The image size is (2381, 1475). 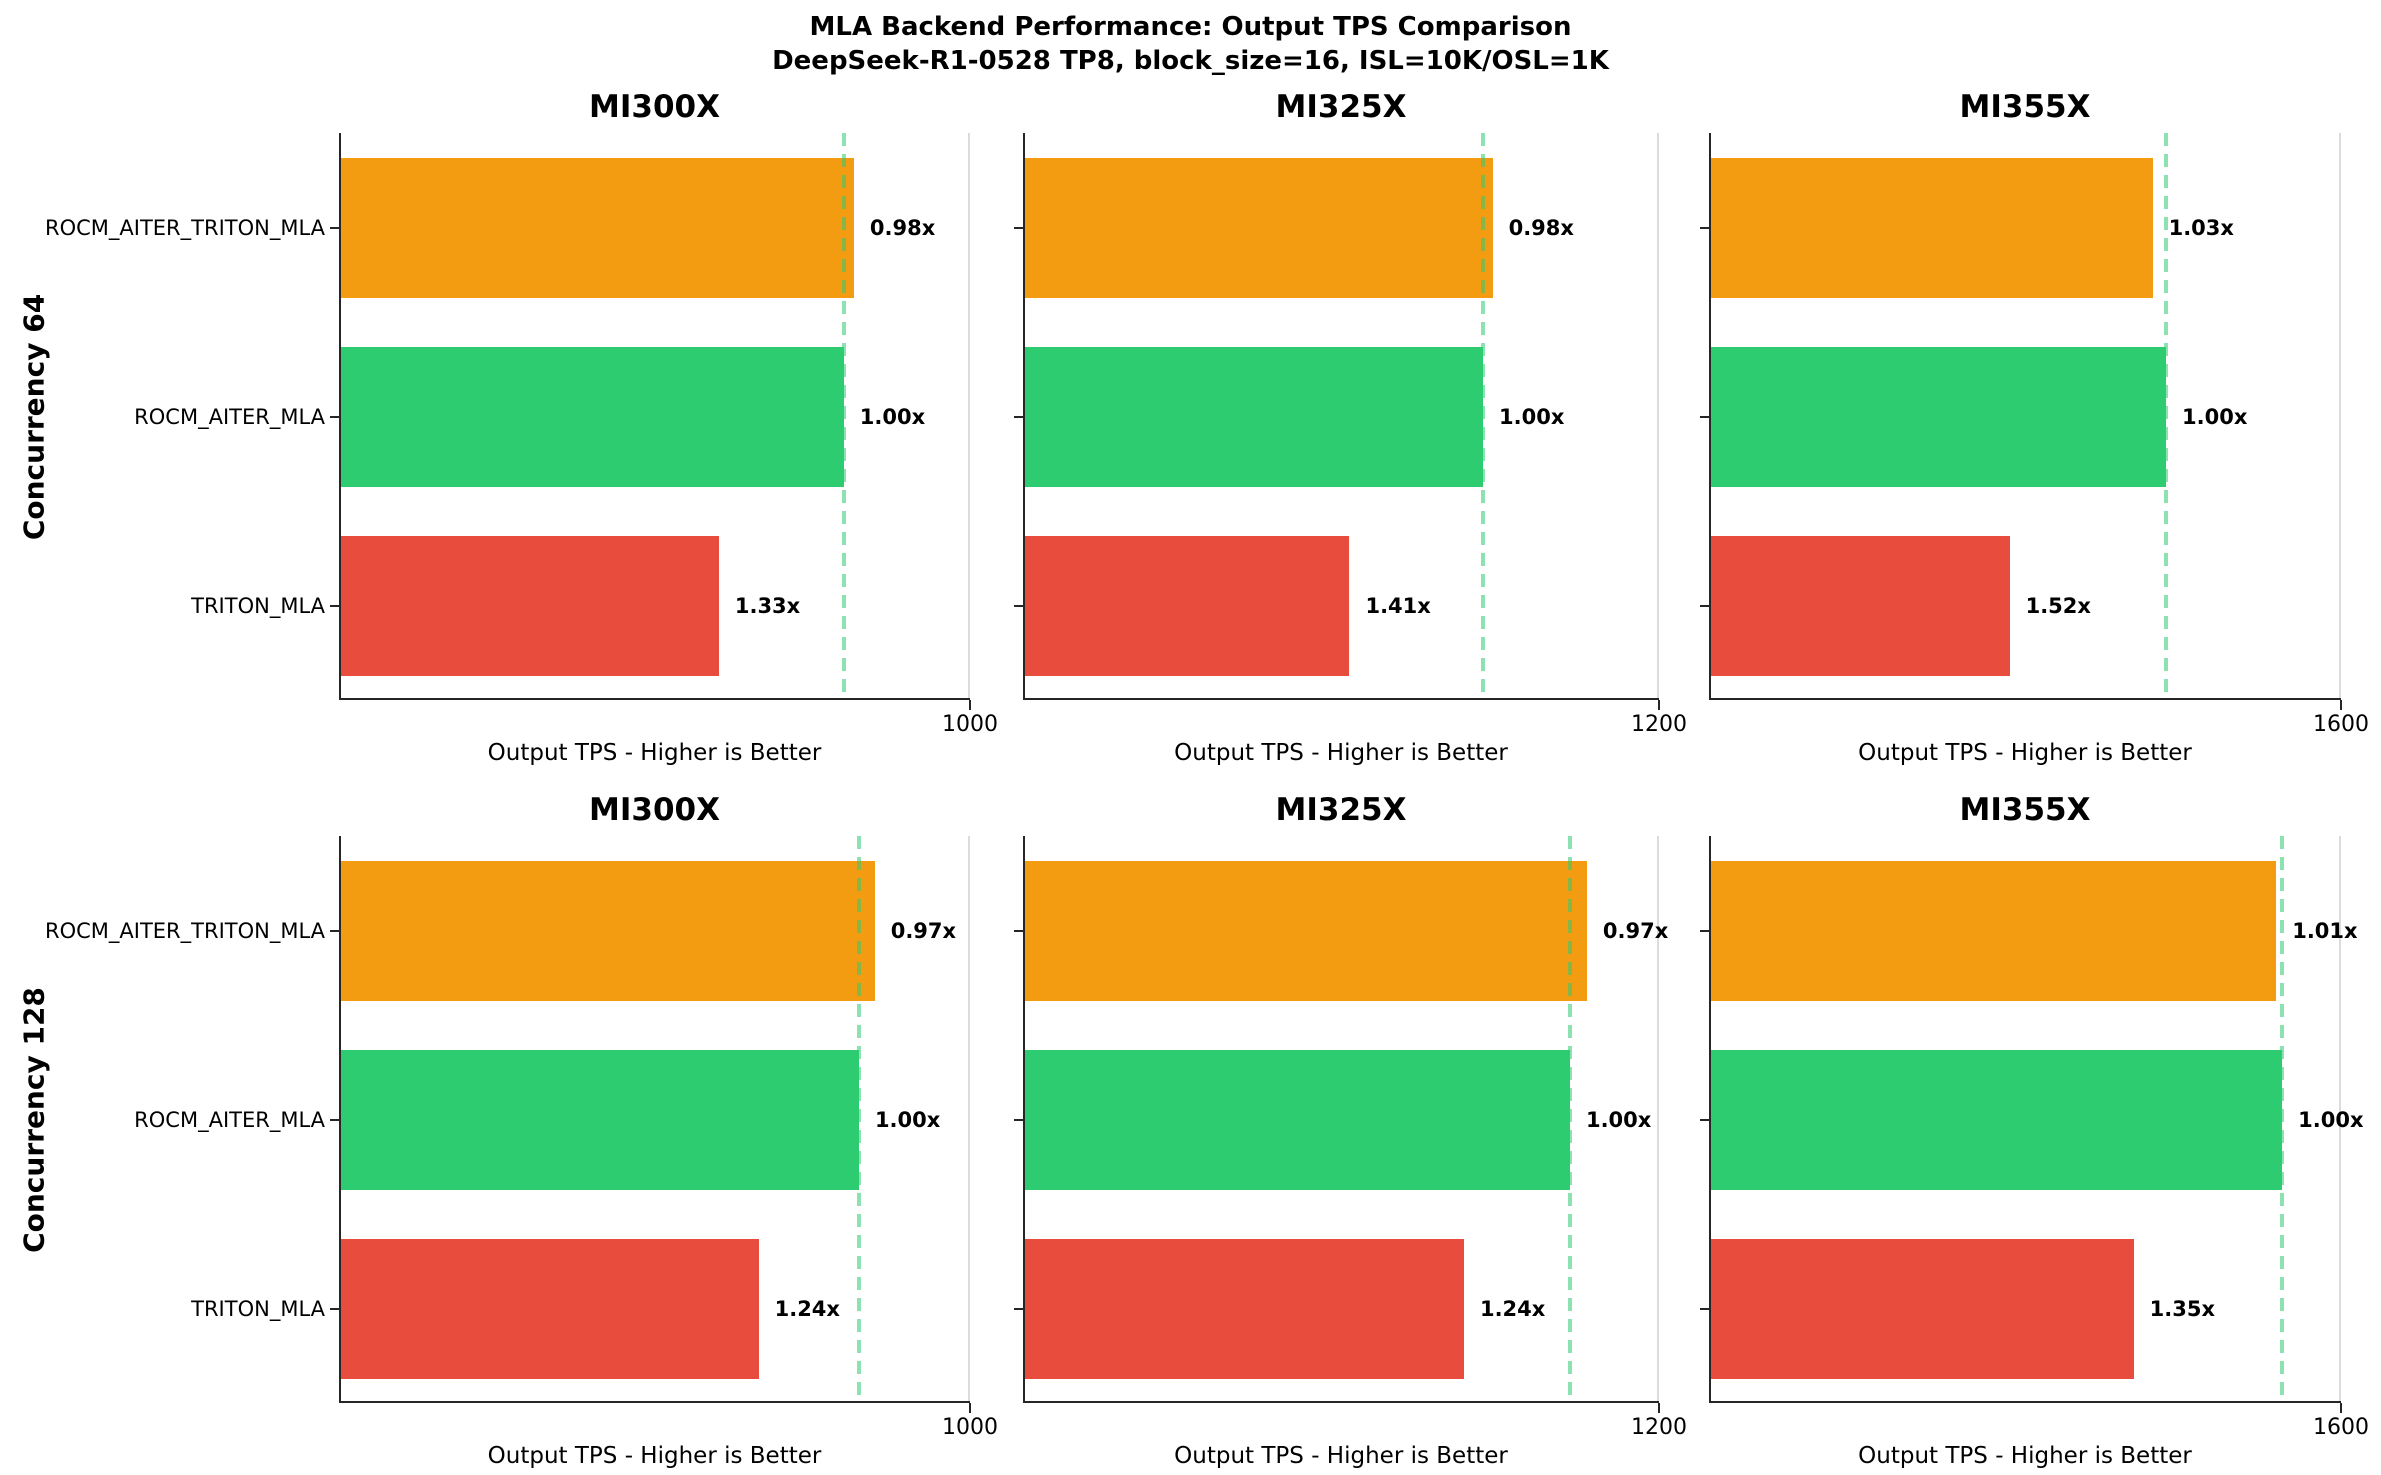 I want to click on bar-ratio-label: 1.35x, so click(x=2182, y=1308).